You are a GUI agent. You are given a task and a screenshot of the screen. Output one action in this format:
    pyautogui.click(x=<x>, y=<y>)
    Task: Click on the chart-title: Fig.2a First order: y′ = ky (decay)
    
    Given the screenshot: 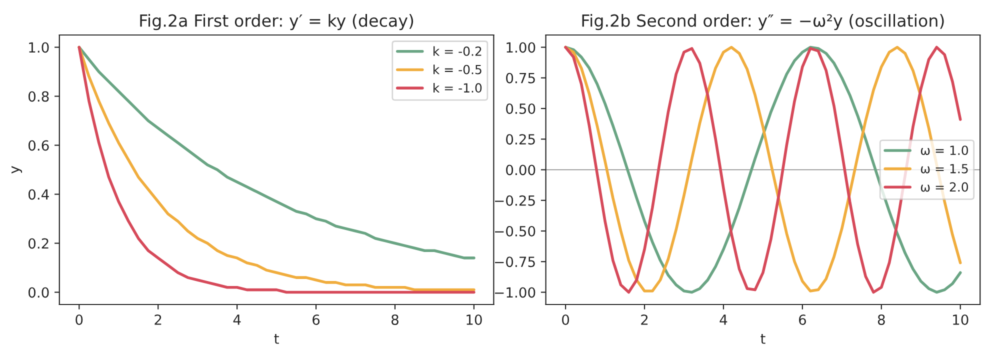 What is the action you would take?
    pyautogui.click(x=277, y=22)
    